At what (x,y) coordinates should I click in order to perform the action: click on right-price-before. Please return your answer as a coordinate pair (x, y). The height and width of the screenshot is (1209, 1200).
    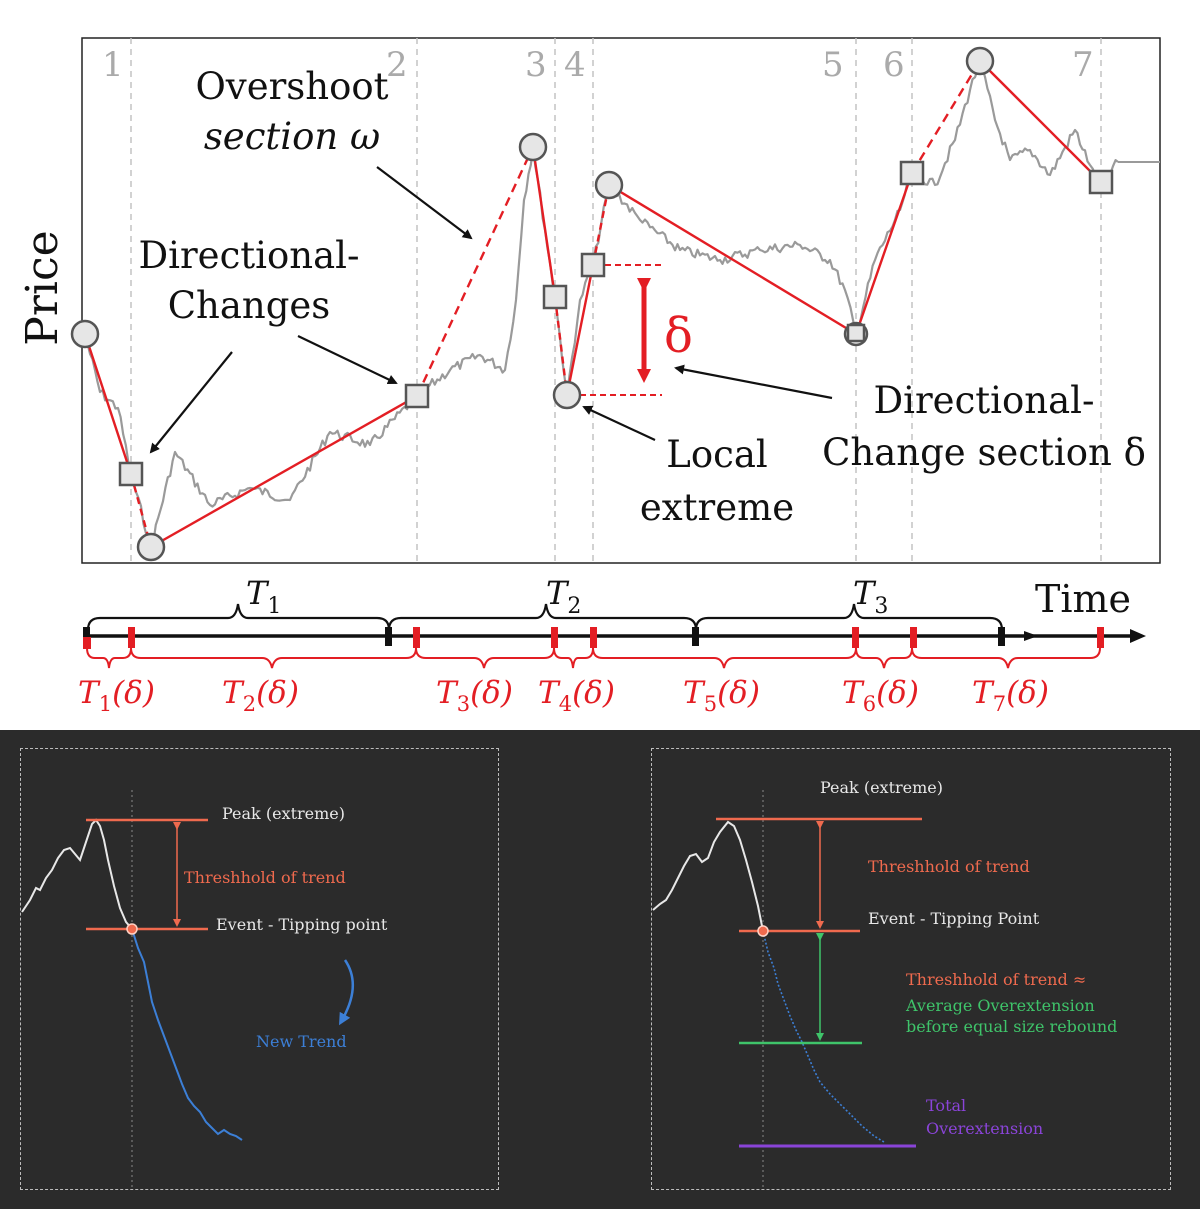
    Looking at the image, I should click on (708, 876).